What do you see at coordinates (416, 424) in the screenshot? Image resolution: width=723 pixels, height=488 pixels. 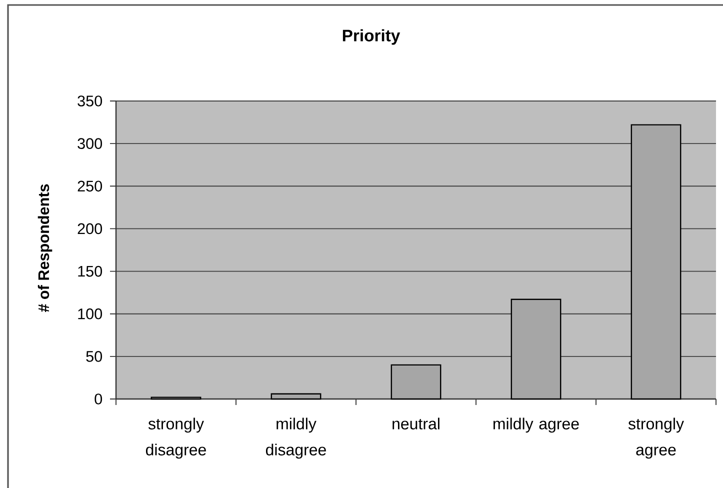 I see `x-tick-label: neutral` at bounding box center [416, 424].